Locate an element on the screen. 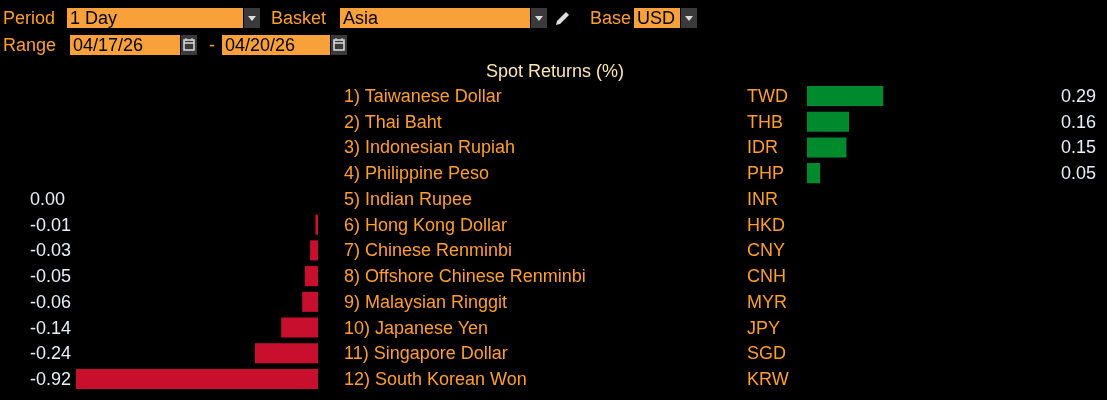 The height and width of the screenshot is (400, 1107). data-label: -0.14 is located at coordinates (51, 328).